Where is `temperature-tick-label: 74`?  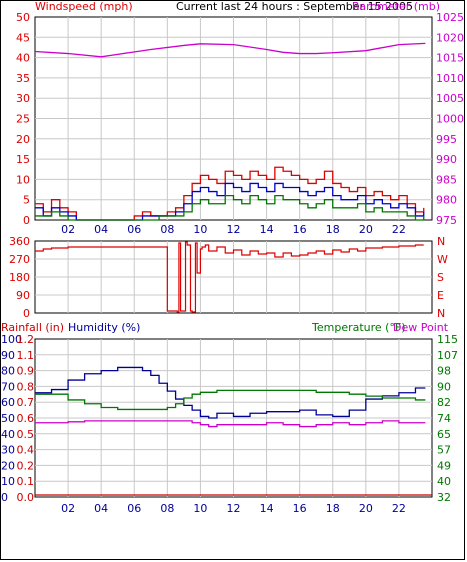
temperature-tick-label: 74 is located at coordinates (444, 418).